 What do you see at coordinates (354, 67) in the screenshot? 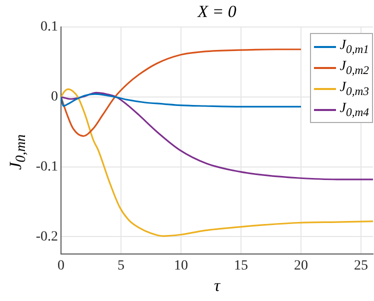
I see `legend-label: J$_{0,m2}$` at bounding box center [354, 67].